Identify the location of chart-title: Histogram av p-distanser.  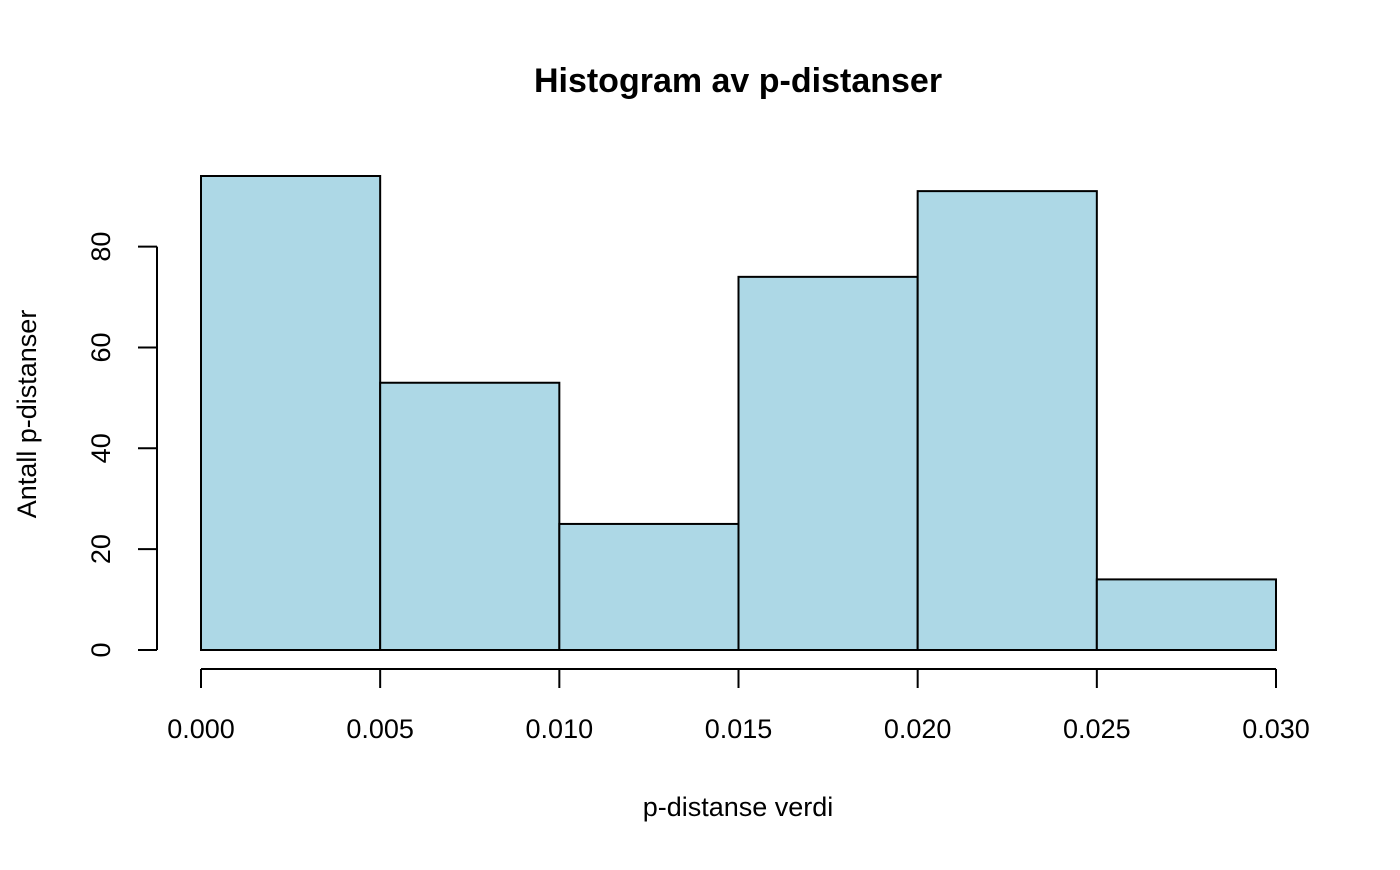
(738, 81).